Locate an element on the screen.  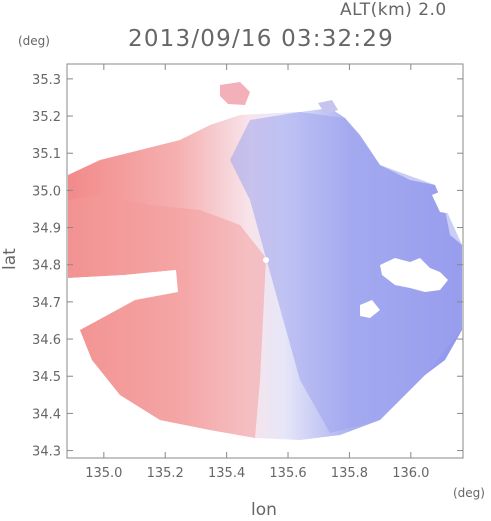
y-tick-label: 34.7 is located at coordinates (46, 303).